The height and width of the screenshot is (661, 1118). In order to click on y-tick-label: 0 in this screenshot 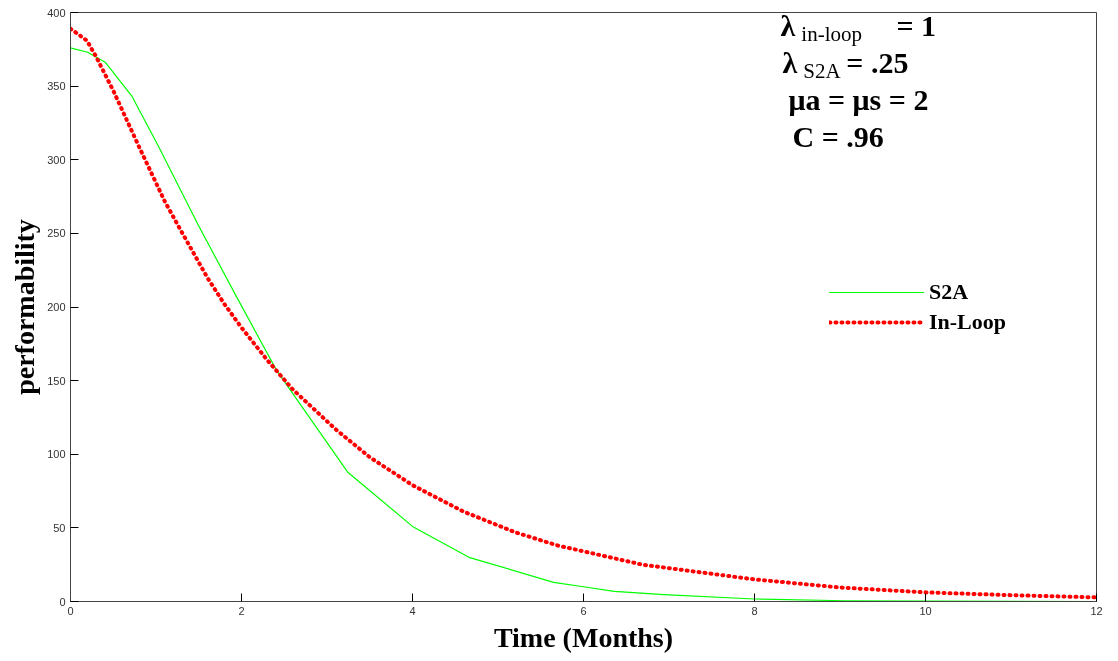, I will do `click(62, 601)`.